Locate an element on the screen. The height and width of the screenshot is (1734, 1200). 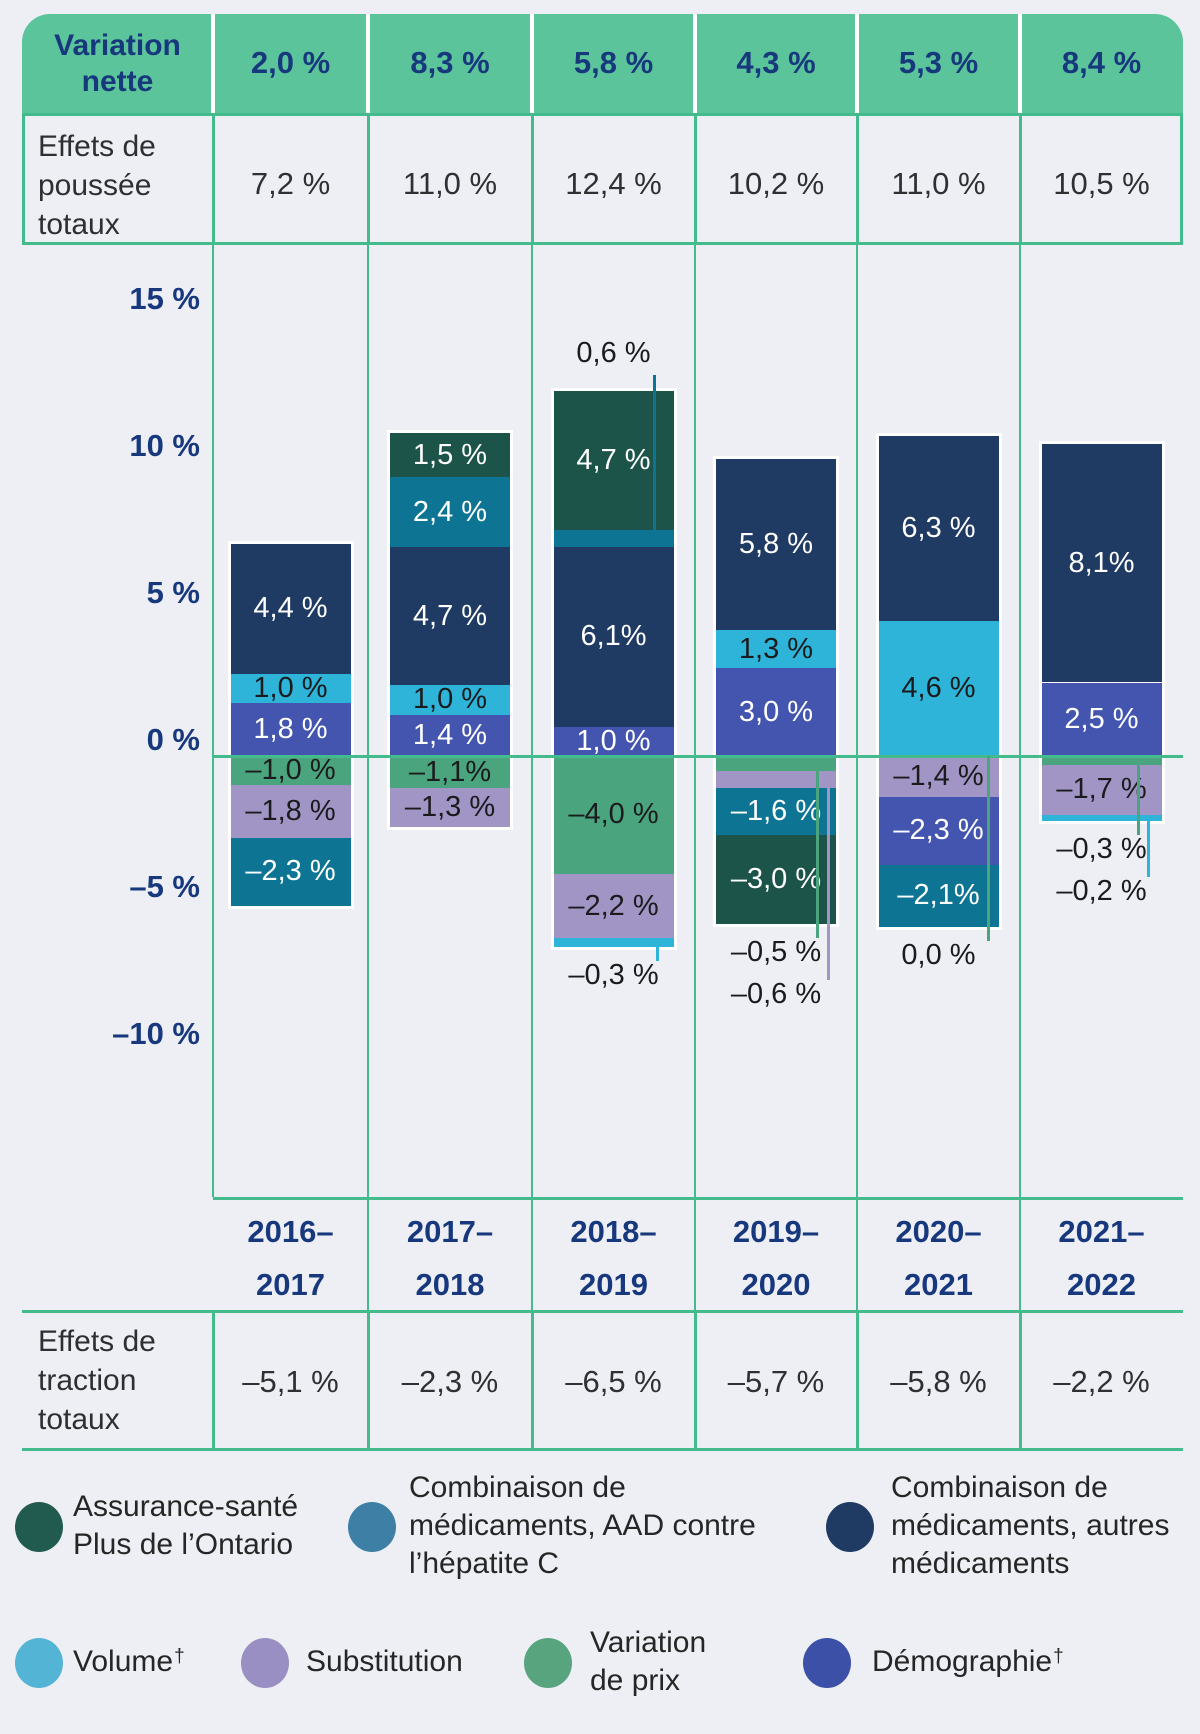
year-label-line2: 2021 is located at coordinates (938, 1284).